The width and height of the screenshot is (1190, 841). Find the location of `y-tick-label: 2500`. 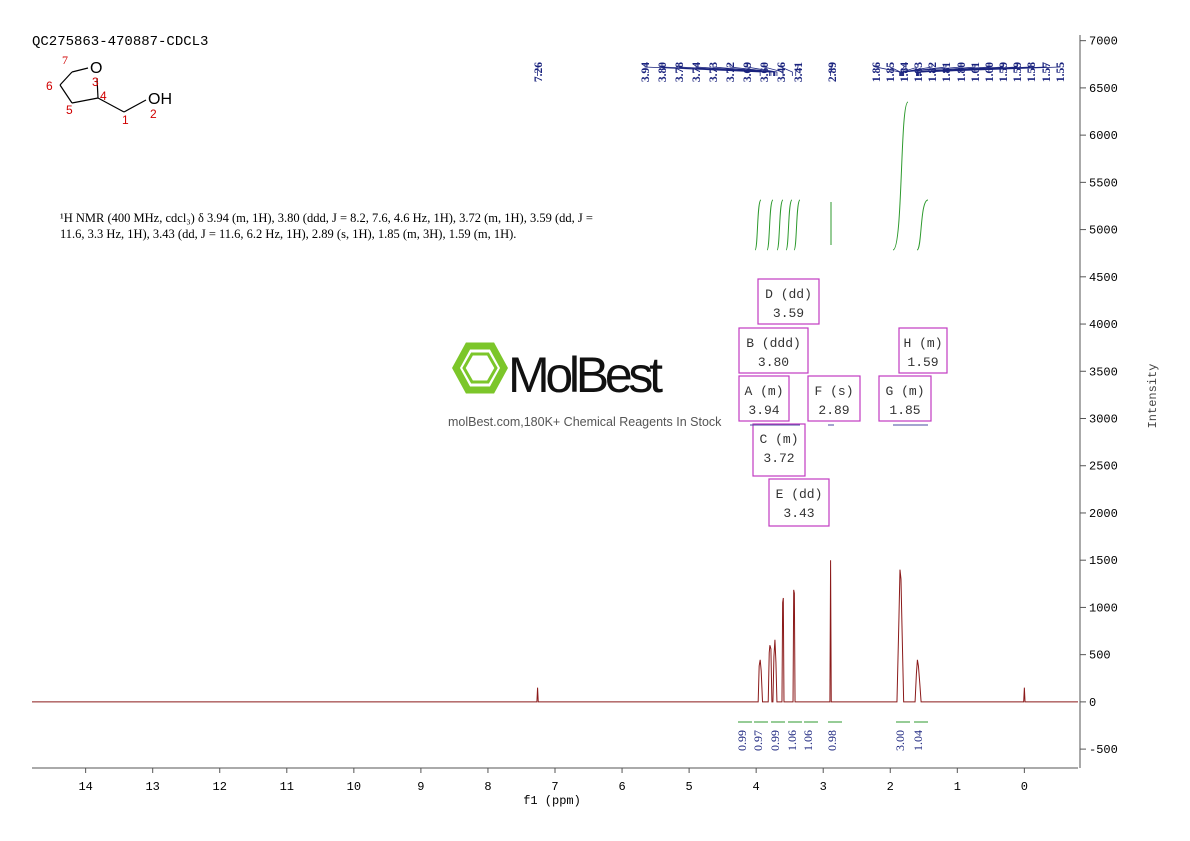

y-tick-label: 2500 is located at coordinates (1103, 467).